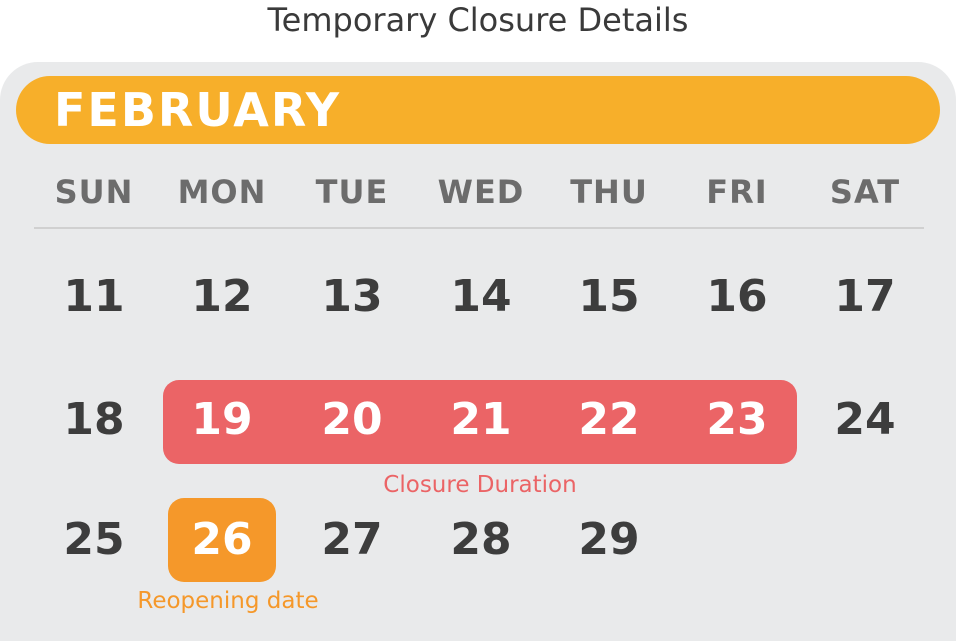 The height and width of the screenshot is (641, 956). What do you see at coordinates (352, 419) in the screenshot?
I see `closure-day-cell: 20` at bounding box center [352, 419].